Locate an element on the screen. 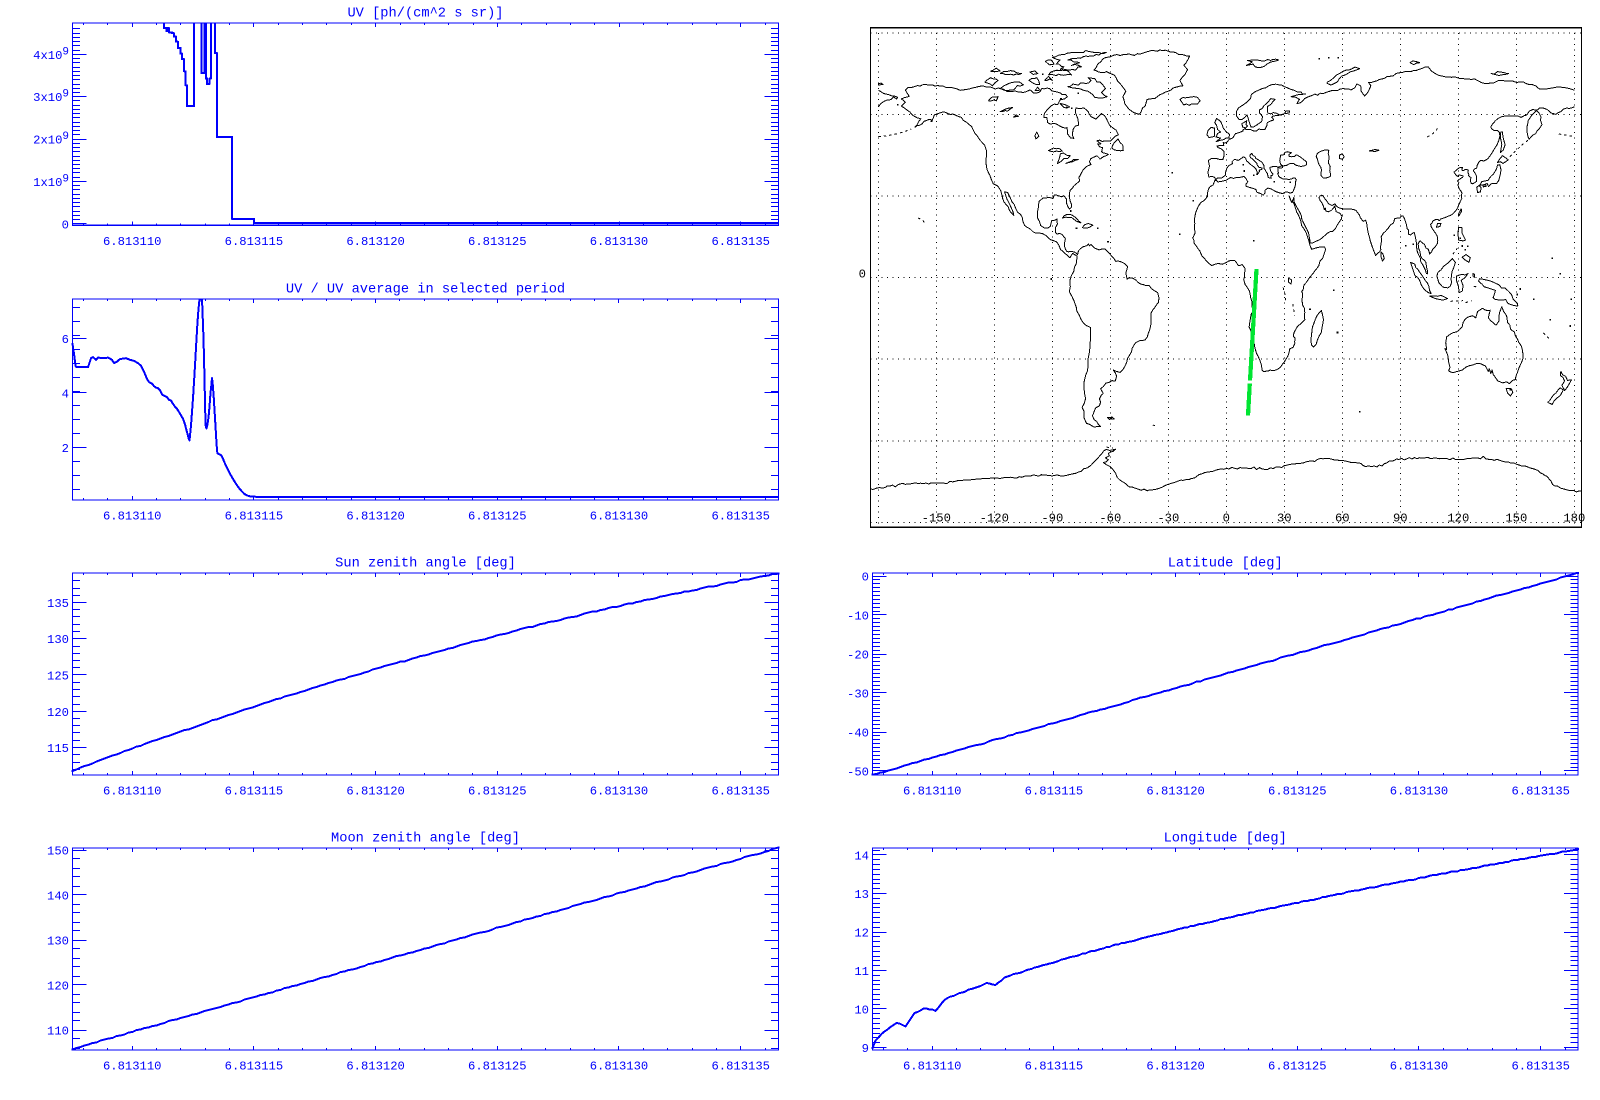 The width and height of the screenshot is (1600, 1100). svg-text: 180 is located at coordinates (1574, 519).